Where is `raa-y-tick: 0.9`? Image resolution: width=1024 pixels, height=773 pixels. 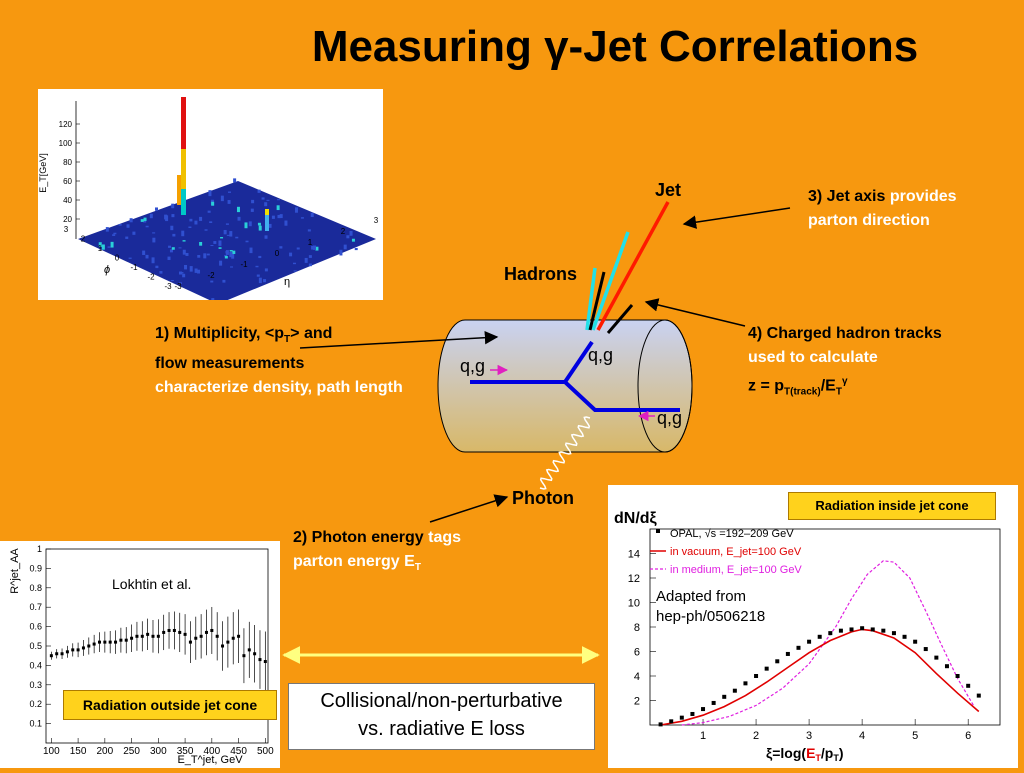
raa-y-tick: 0.9 is located at coordinates (35, 568).